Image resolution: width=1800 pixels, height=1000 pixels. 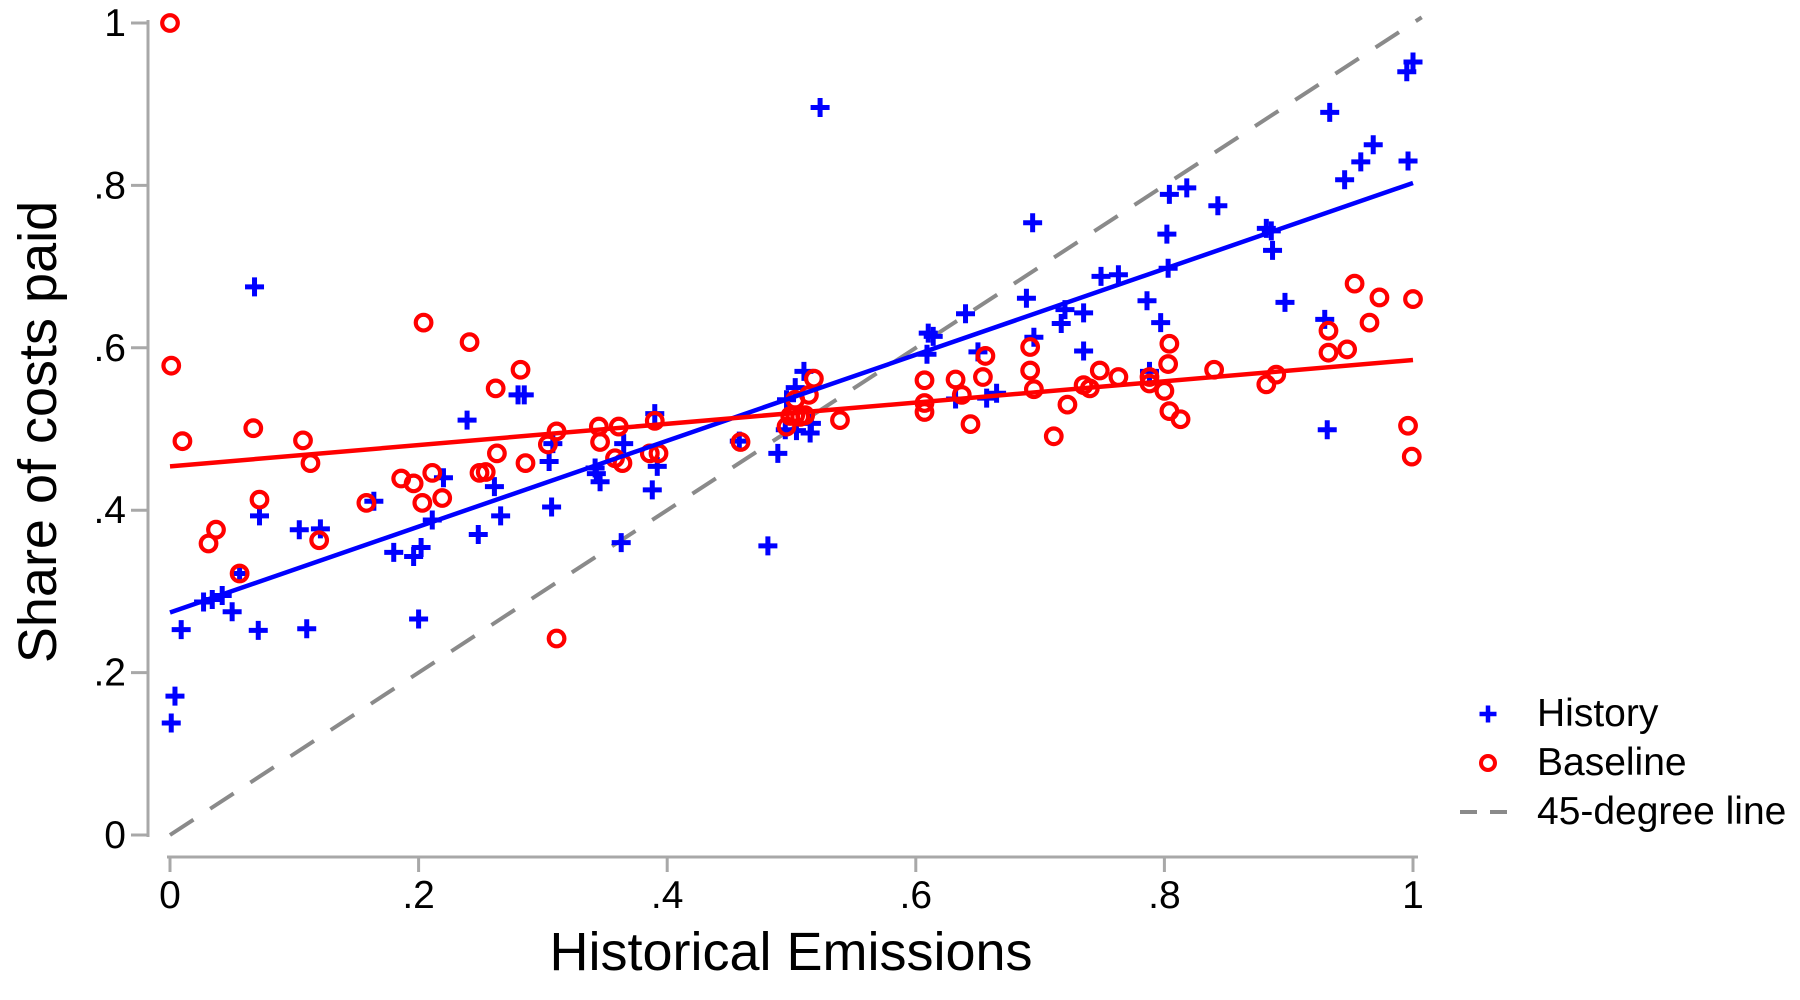 What do you see at coordinates (791, 886) in the screenshot?
I see `x-axis: 0 .2 .4 .6 .8 1` at bounding box center [791, 886].